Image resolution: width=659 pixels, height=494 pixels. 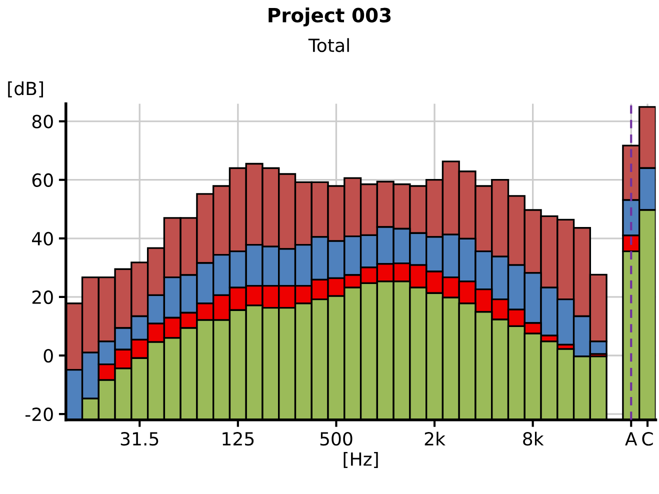 What do you see at coordinates (238, 439) in the screenshot?
I see `x-tick-label: 125` at bounding box center [238, 439].